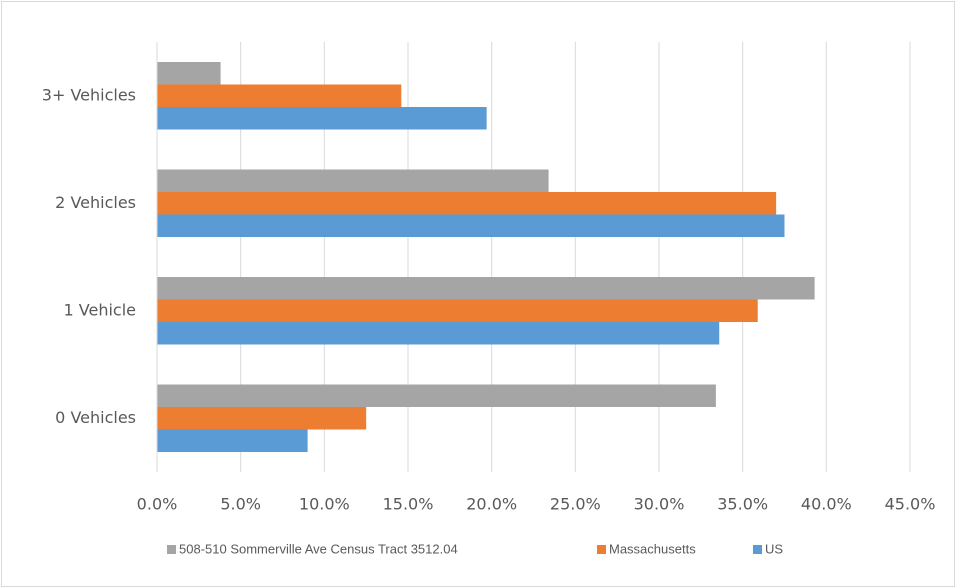 The height and width of the screenshot is (588, 956). I want to click on x-tick-label: 5.0%, so click(240, 504).